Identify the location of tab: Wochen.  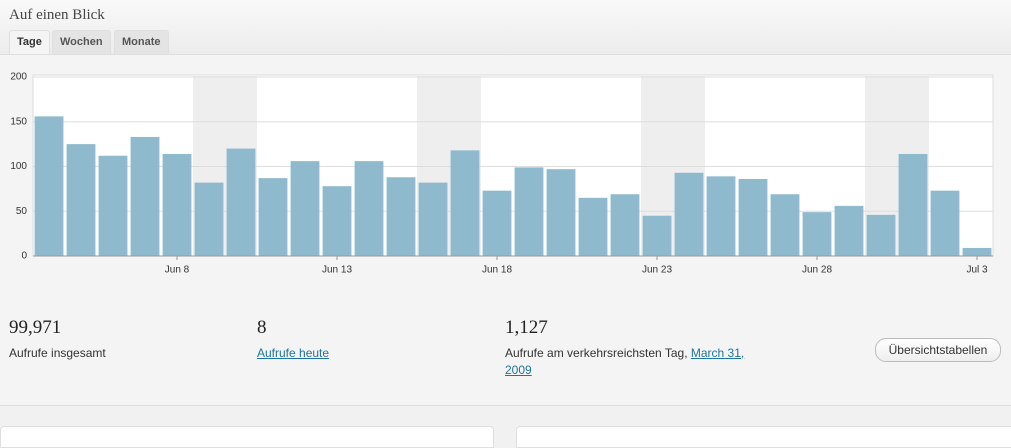
(81, 42).